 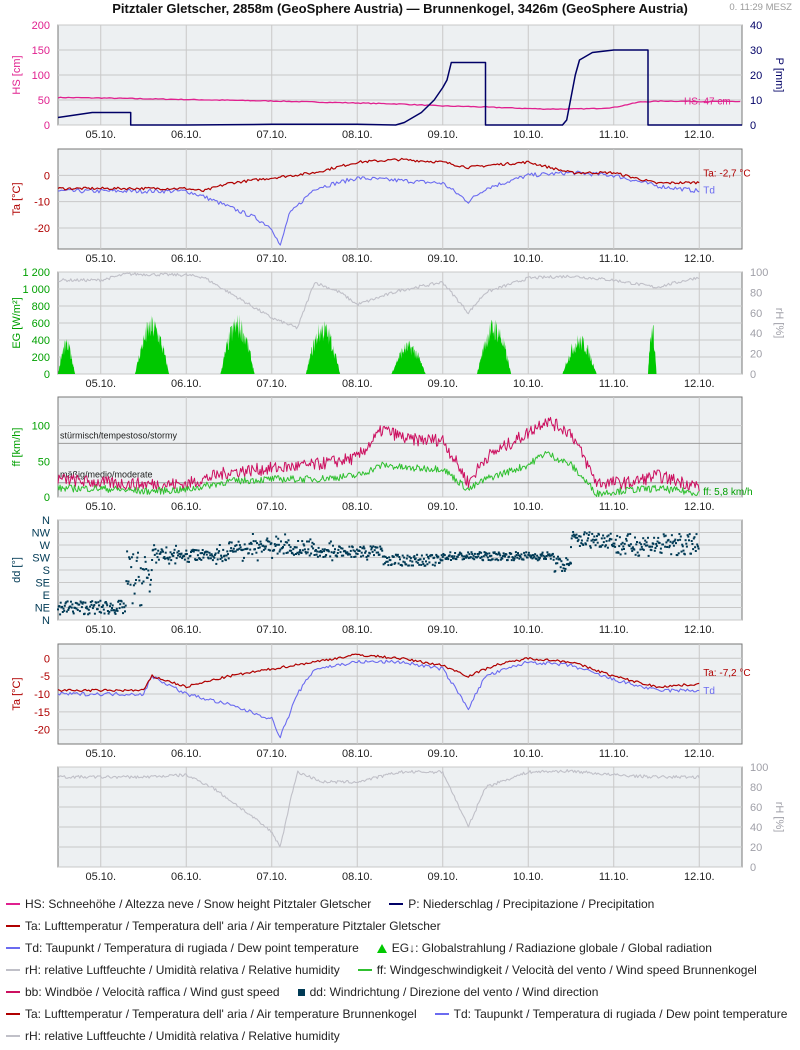 I want to click on series-line-gust, so click(x=378, y=454).